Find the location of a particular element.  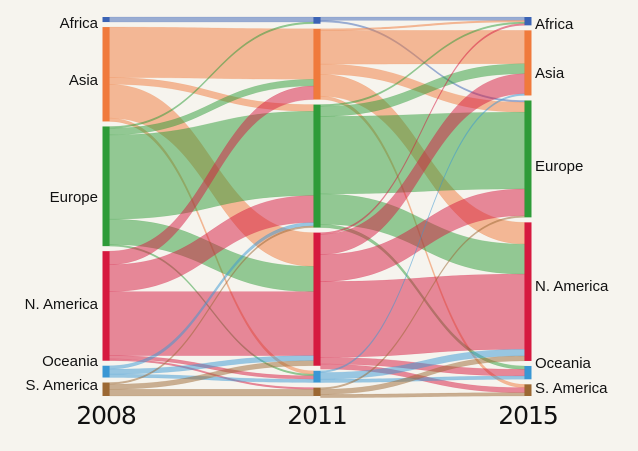

left-label-n-america: N. America is located at coordinates (62, 304).